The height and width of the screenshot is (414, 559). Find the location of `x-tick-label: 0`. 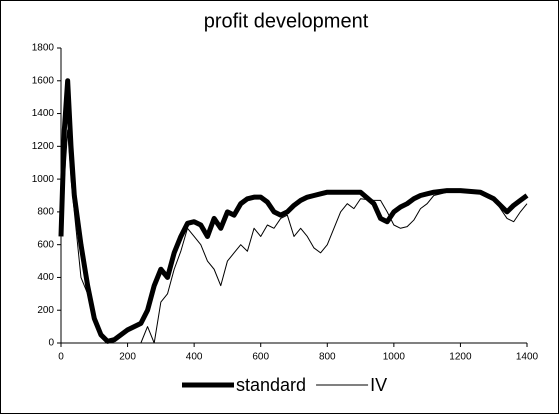

x-tick-label: 0 is located at coordinates (61, 357).